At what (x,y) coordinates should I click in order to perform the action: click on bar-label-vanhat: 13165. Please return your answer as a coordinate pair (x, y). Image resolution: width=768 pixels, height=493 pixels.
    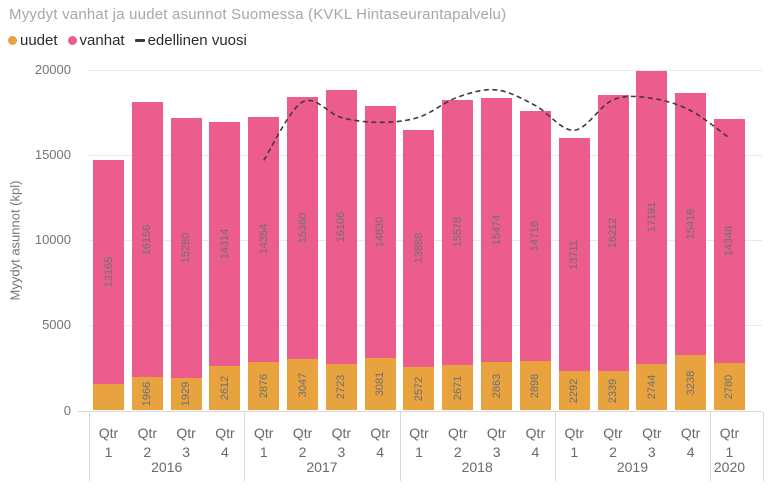
    Looking at the image, I should click on (108, 272).